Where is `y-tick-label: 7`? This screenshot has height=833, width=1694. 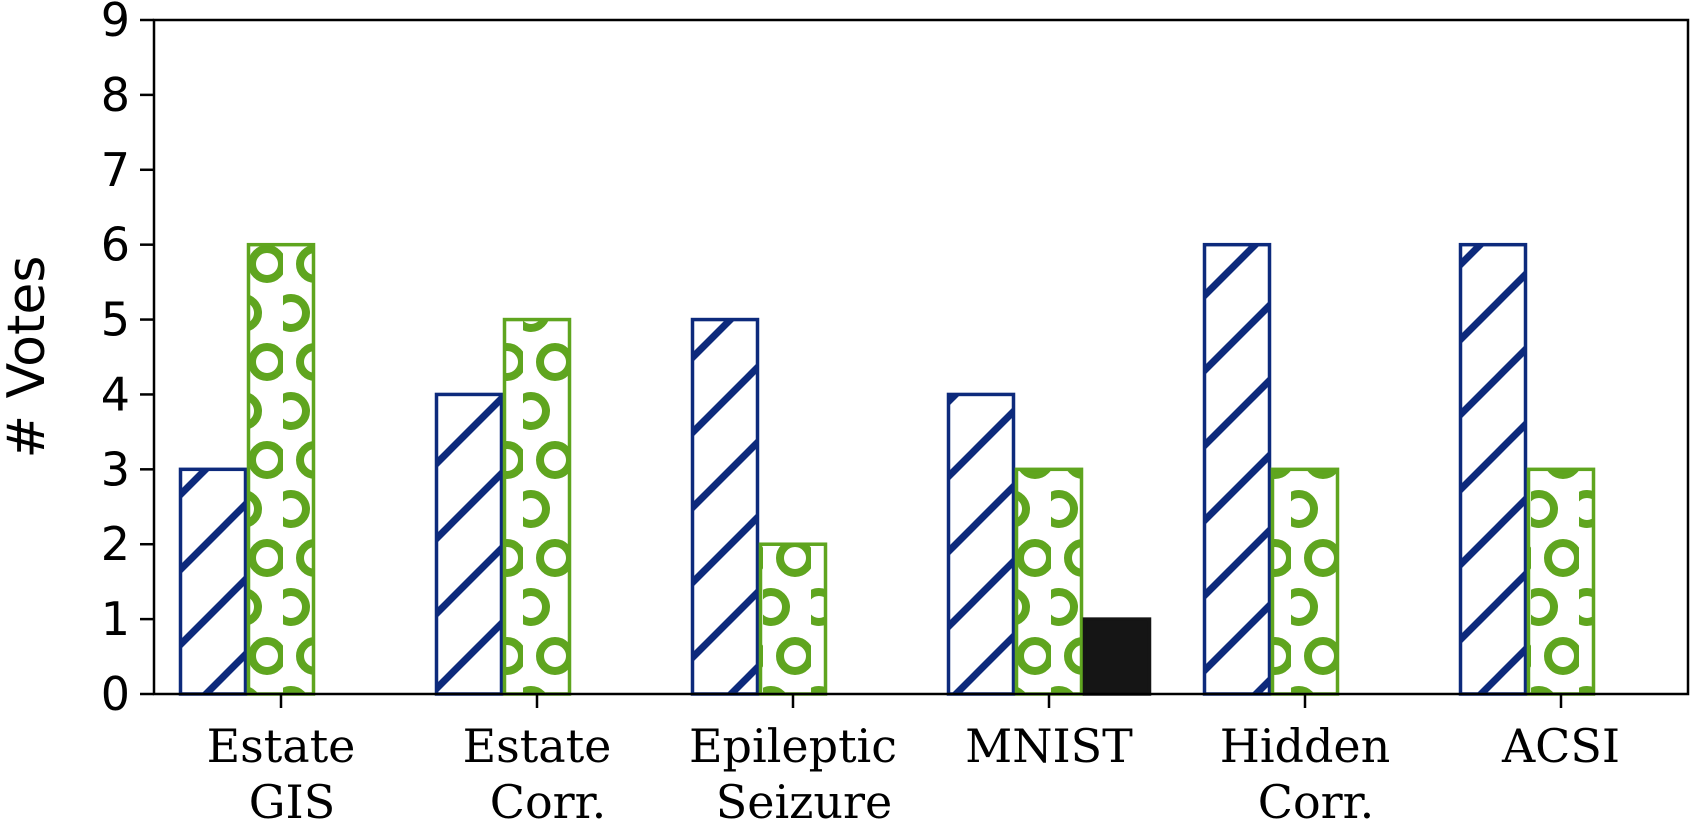 y-tick-label: 7 is located at coordinates (115, 170).